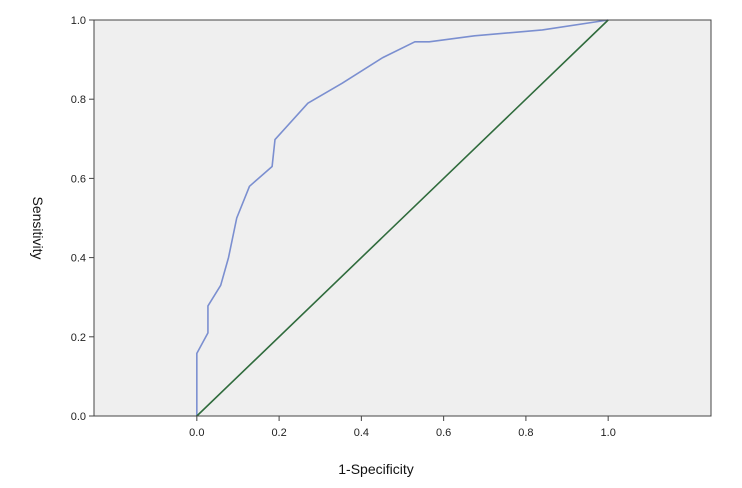 The image size is (742, 488). I want to click on y-tick-label: 0.4, so click(78, 259).